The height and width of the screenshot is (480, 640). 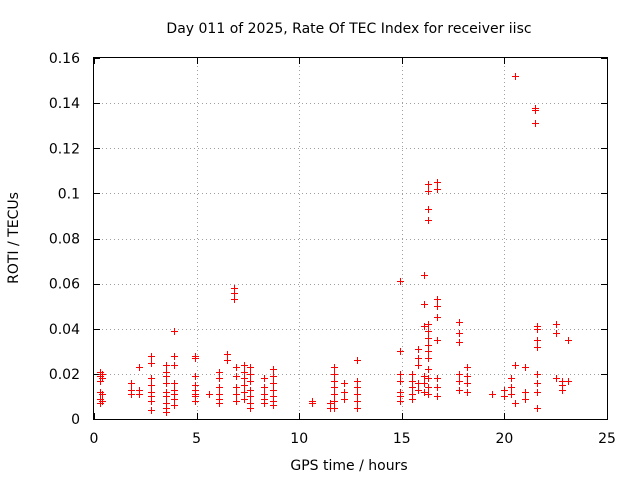 I want to click on x-tick-label: 25, so click(x=607, y=439).